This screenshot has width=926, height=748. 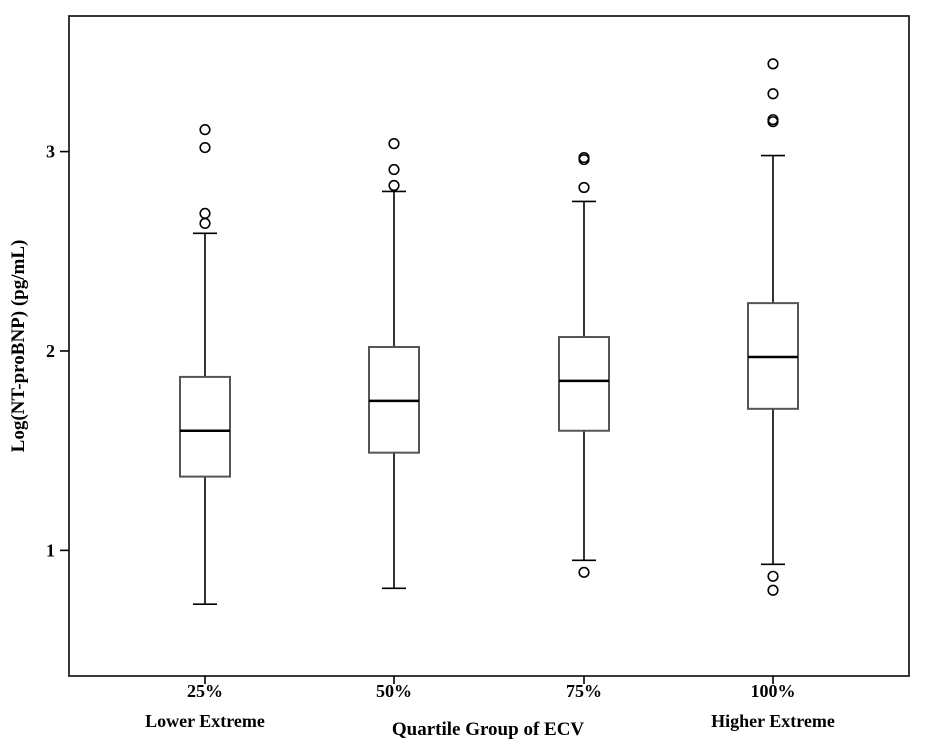 I want to click on x-axis: 25% Lower Extreme 50% 75% 100% Higher Extreme, so click(x=490, y=703).